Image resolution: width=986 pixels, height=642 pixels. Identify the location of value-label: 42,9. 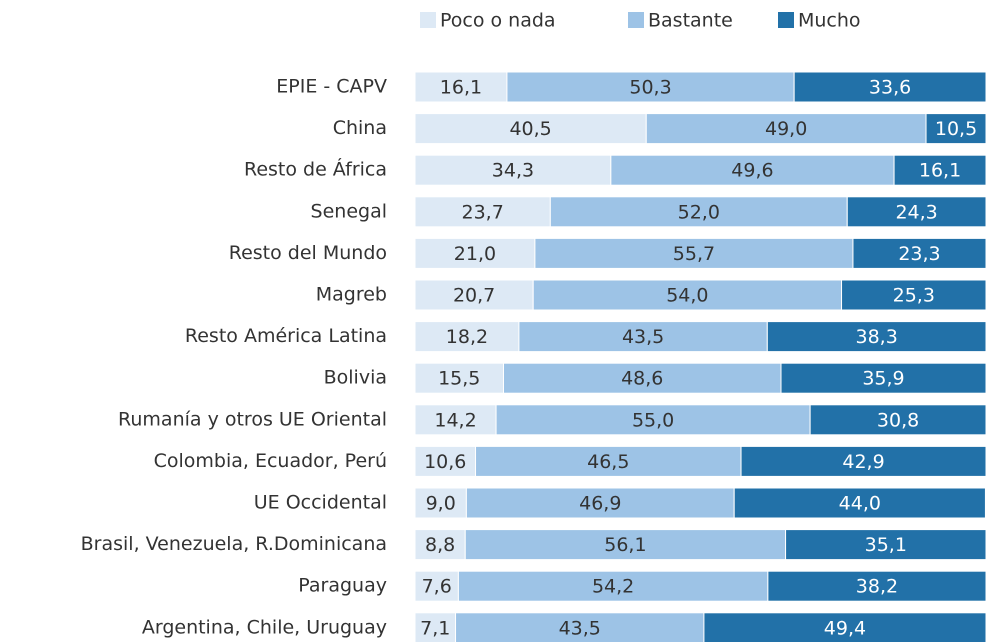
(863, 462).